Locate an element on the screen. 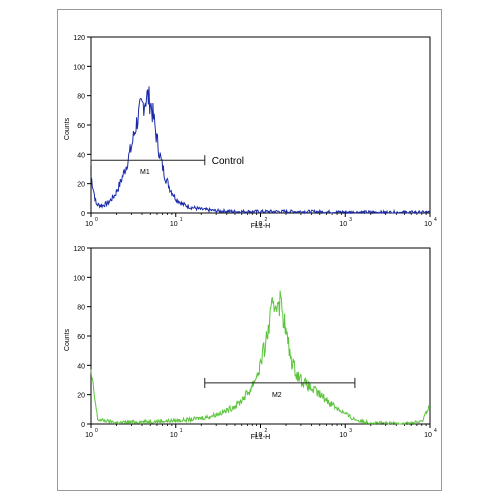 The height and width of the screenshot is (500, 500). top-y-tick-label: 80 is located at coordinates (81, 97).